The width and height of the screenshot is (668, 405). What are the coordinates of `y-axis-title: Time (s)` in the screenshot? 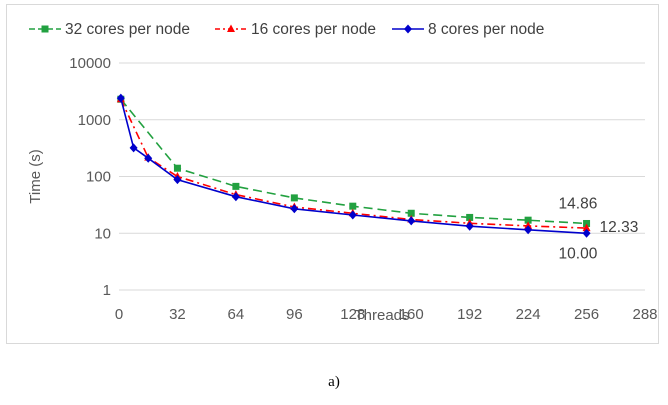 It's located at (35, 176).